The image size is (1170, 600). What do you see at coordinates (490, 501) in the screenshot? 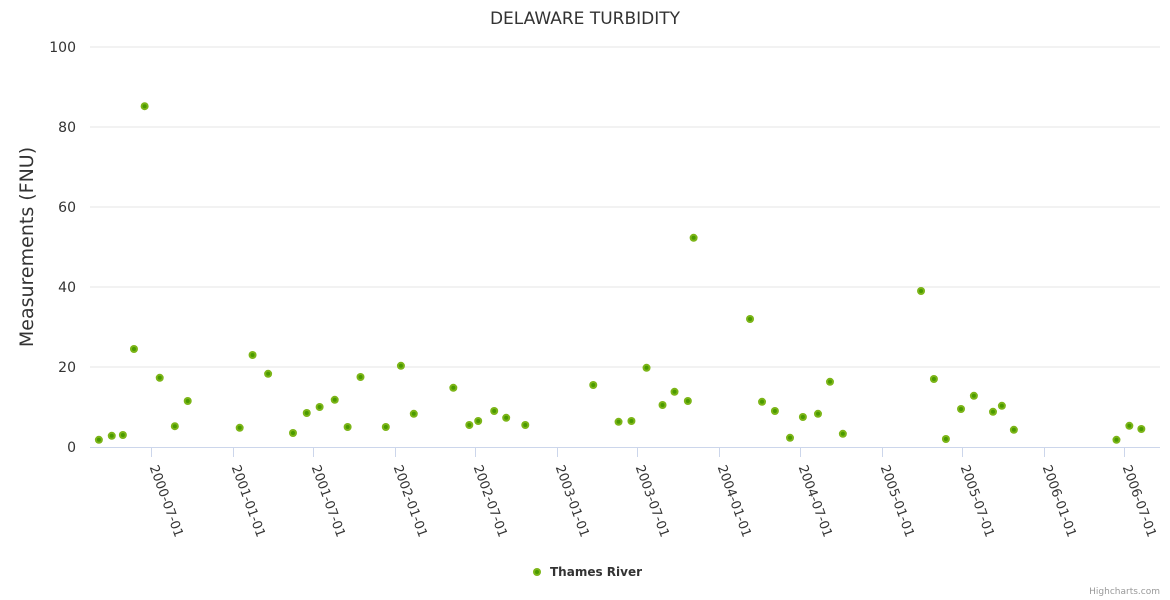
I see `x-tick-label: 2002-07-01` at bounding box center [490, 501].